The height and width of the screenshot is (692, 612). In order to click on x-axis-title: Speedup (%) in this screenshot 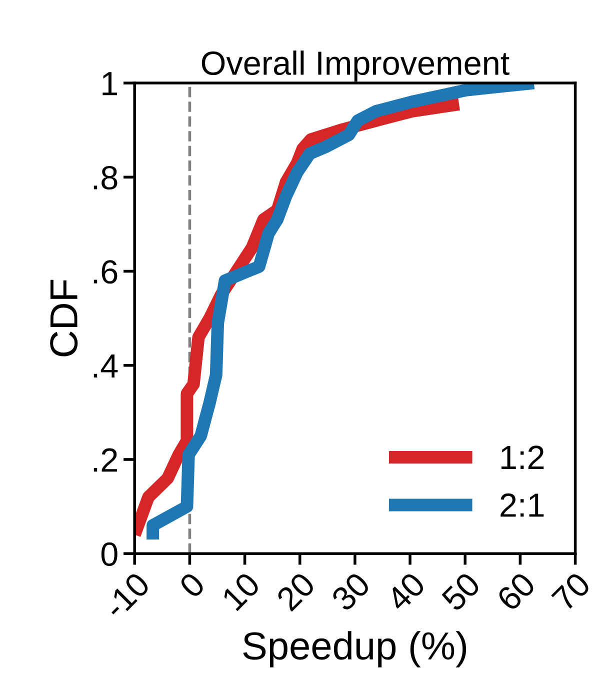, I will do `click(354, 649)`.